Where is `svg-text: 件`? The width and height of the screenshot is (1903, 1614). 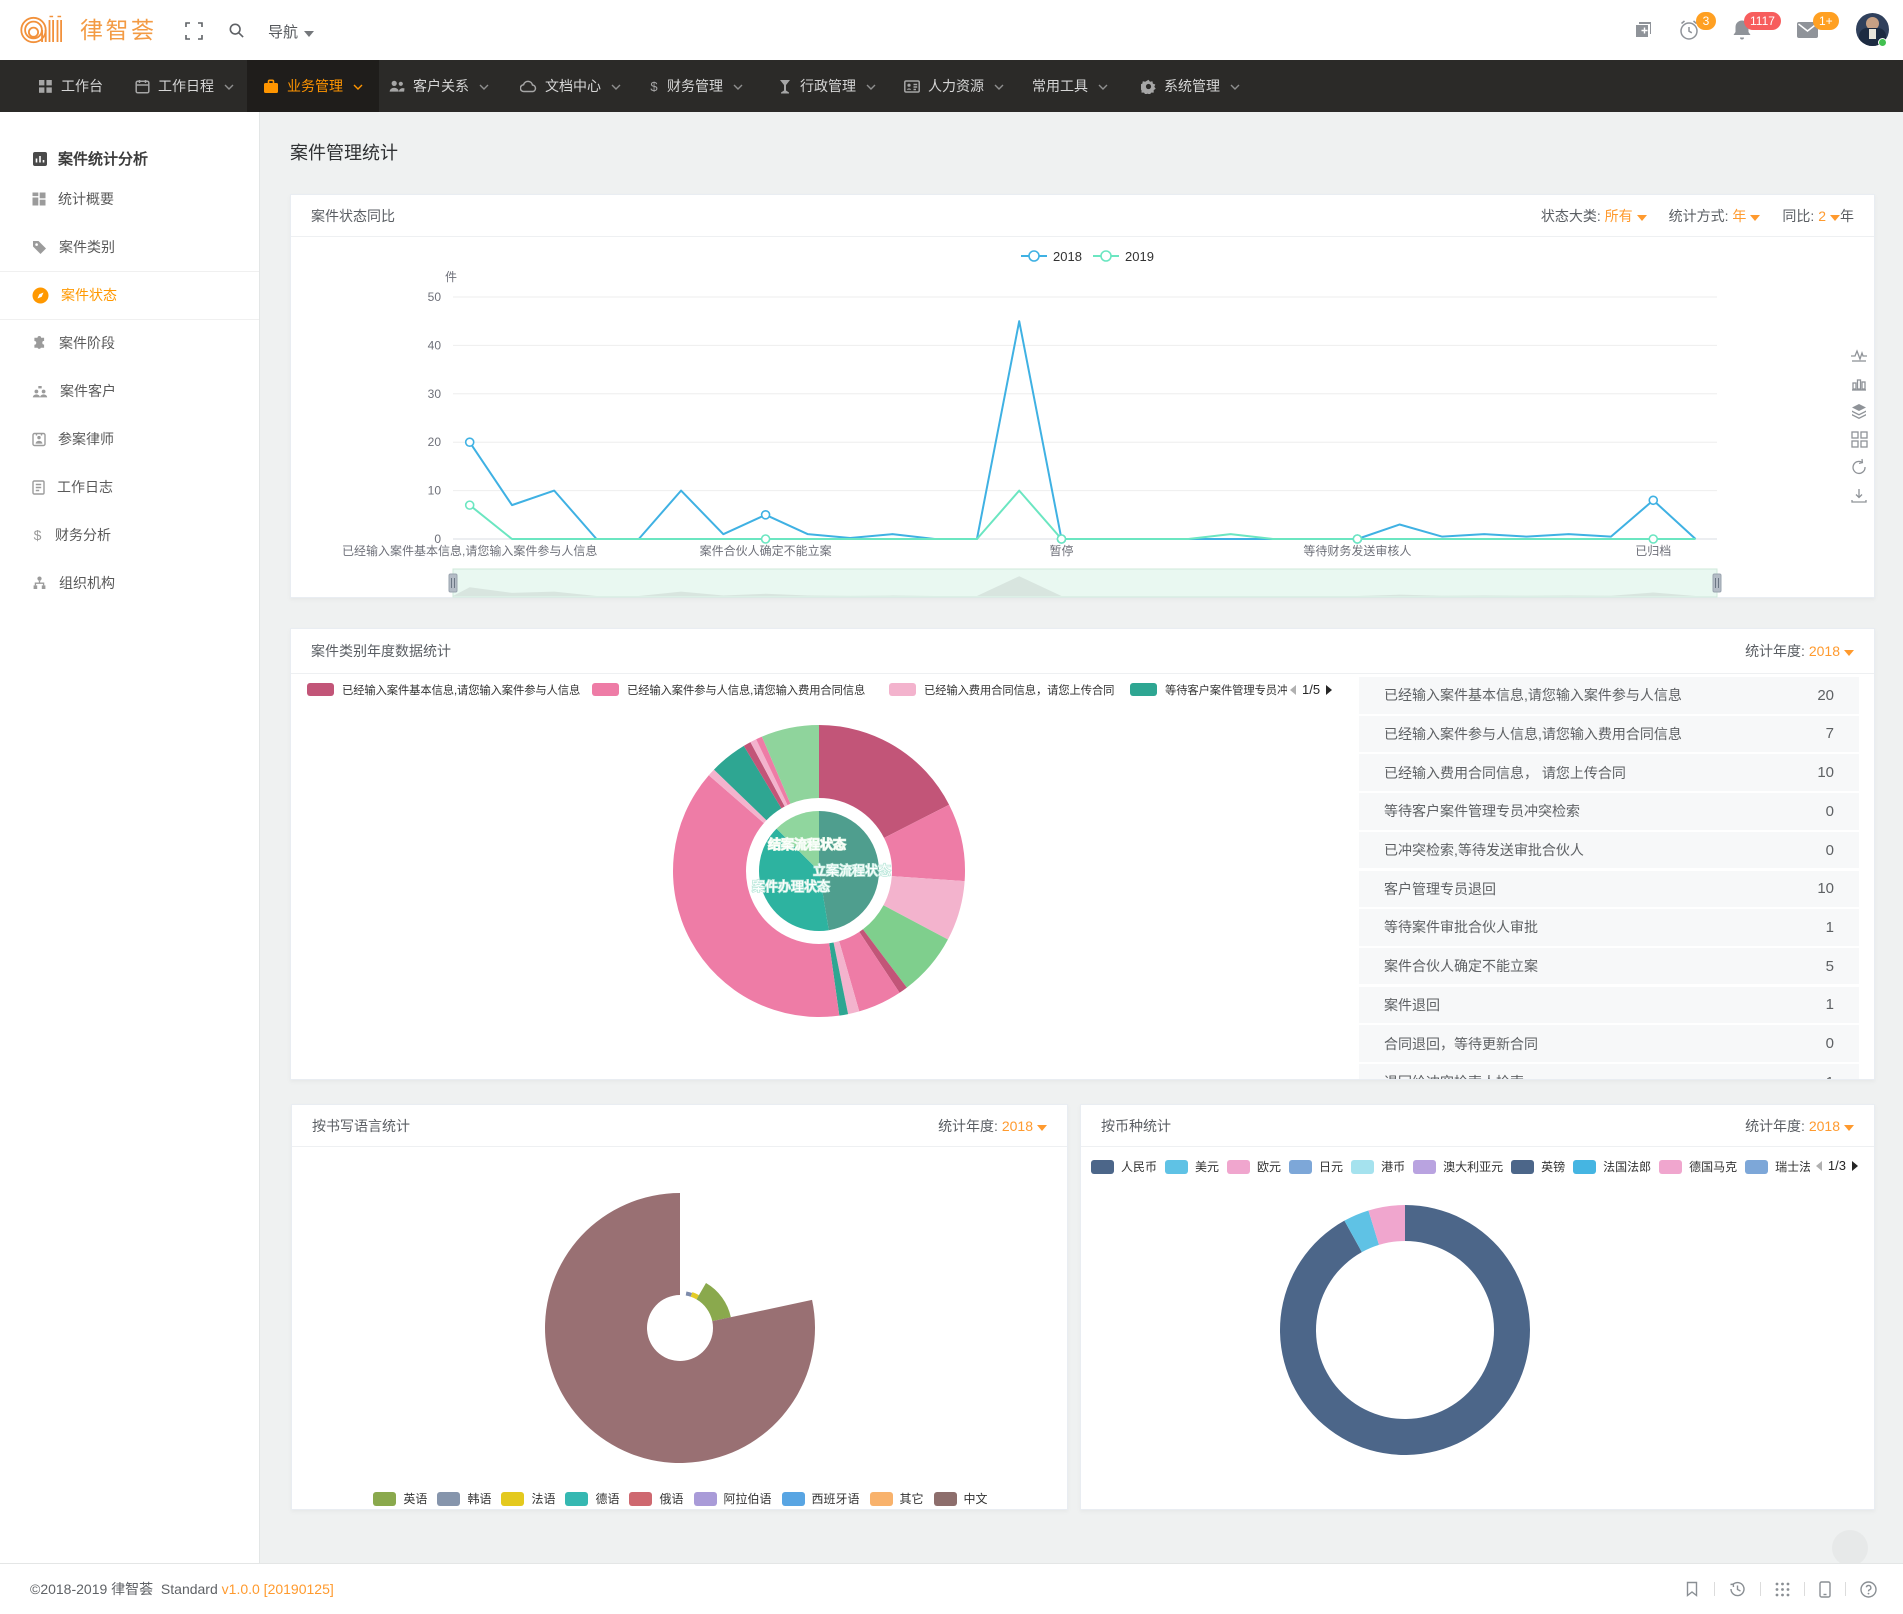 svg-text: 件 is located at coordinates (451, 277).